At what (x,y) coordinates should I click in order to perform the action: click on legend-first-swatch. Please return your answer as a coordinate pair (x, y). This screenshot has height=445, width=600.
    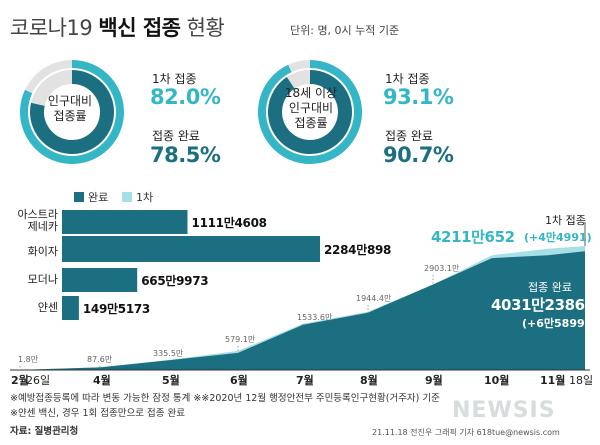
    Looking at the image, I should click on (127, 197).